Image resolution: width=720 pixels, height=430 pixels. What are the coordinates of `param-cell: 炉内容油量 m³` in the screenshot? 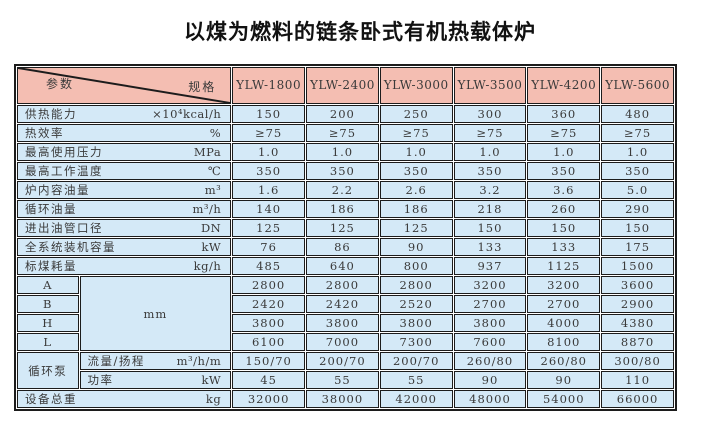 It's located at (124, 190).